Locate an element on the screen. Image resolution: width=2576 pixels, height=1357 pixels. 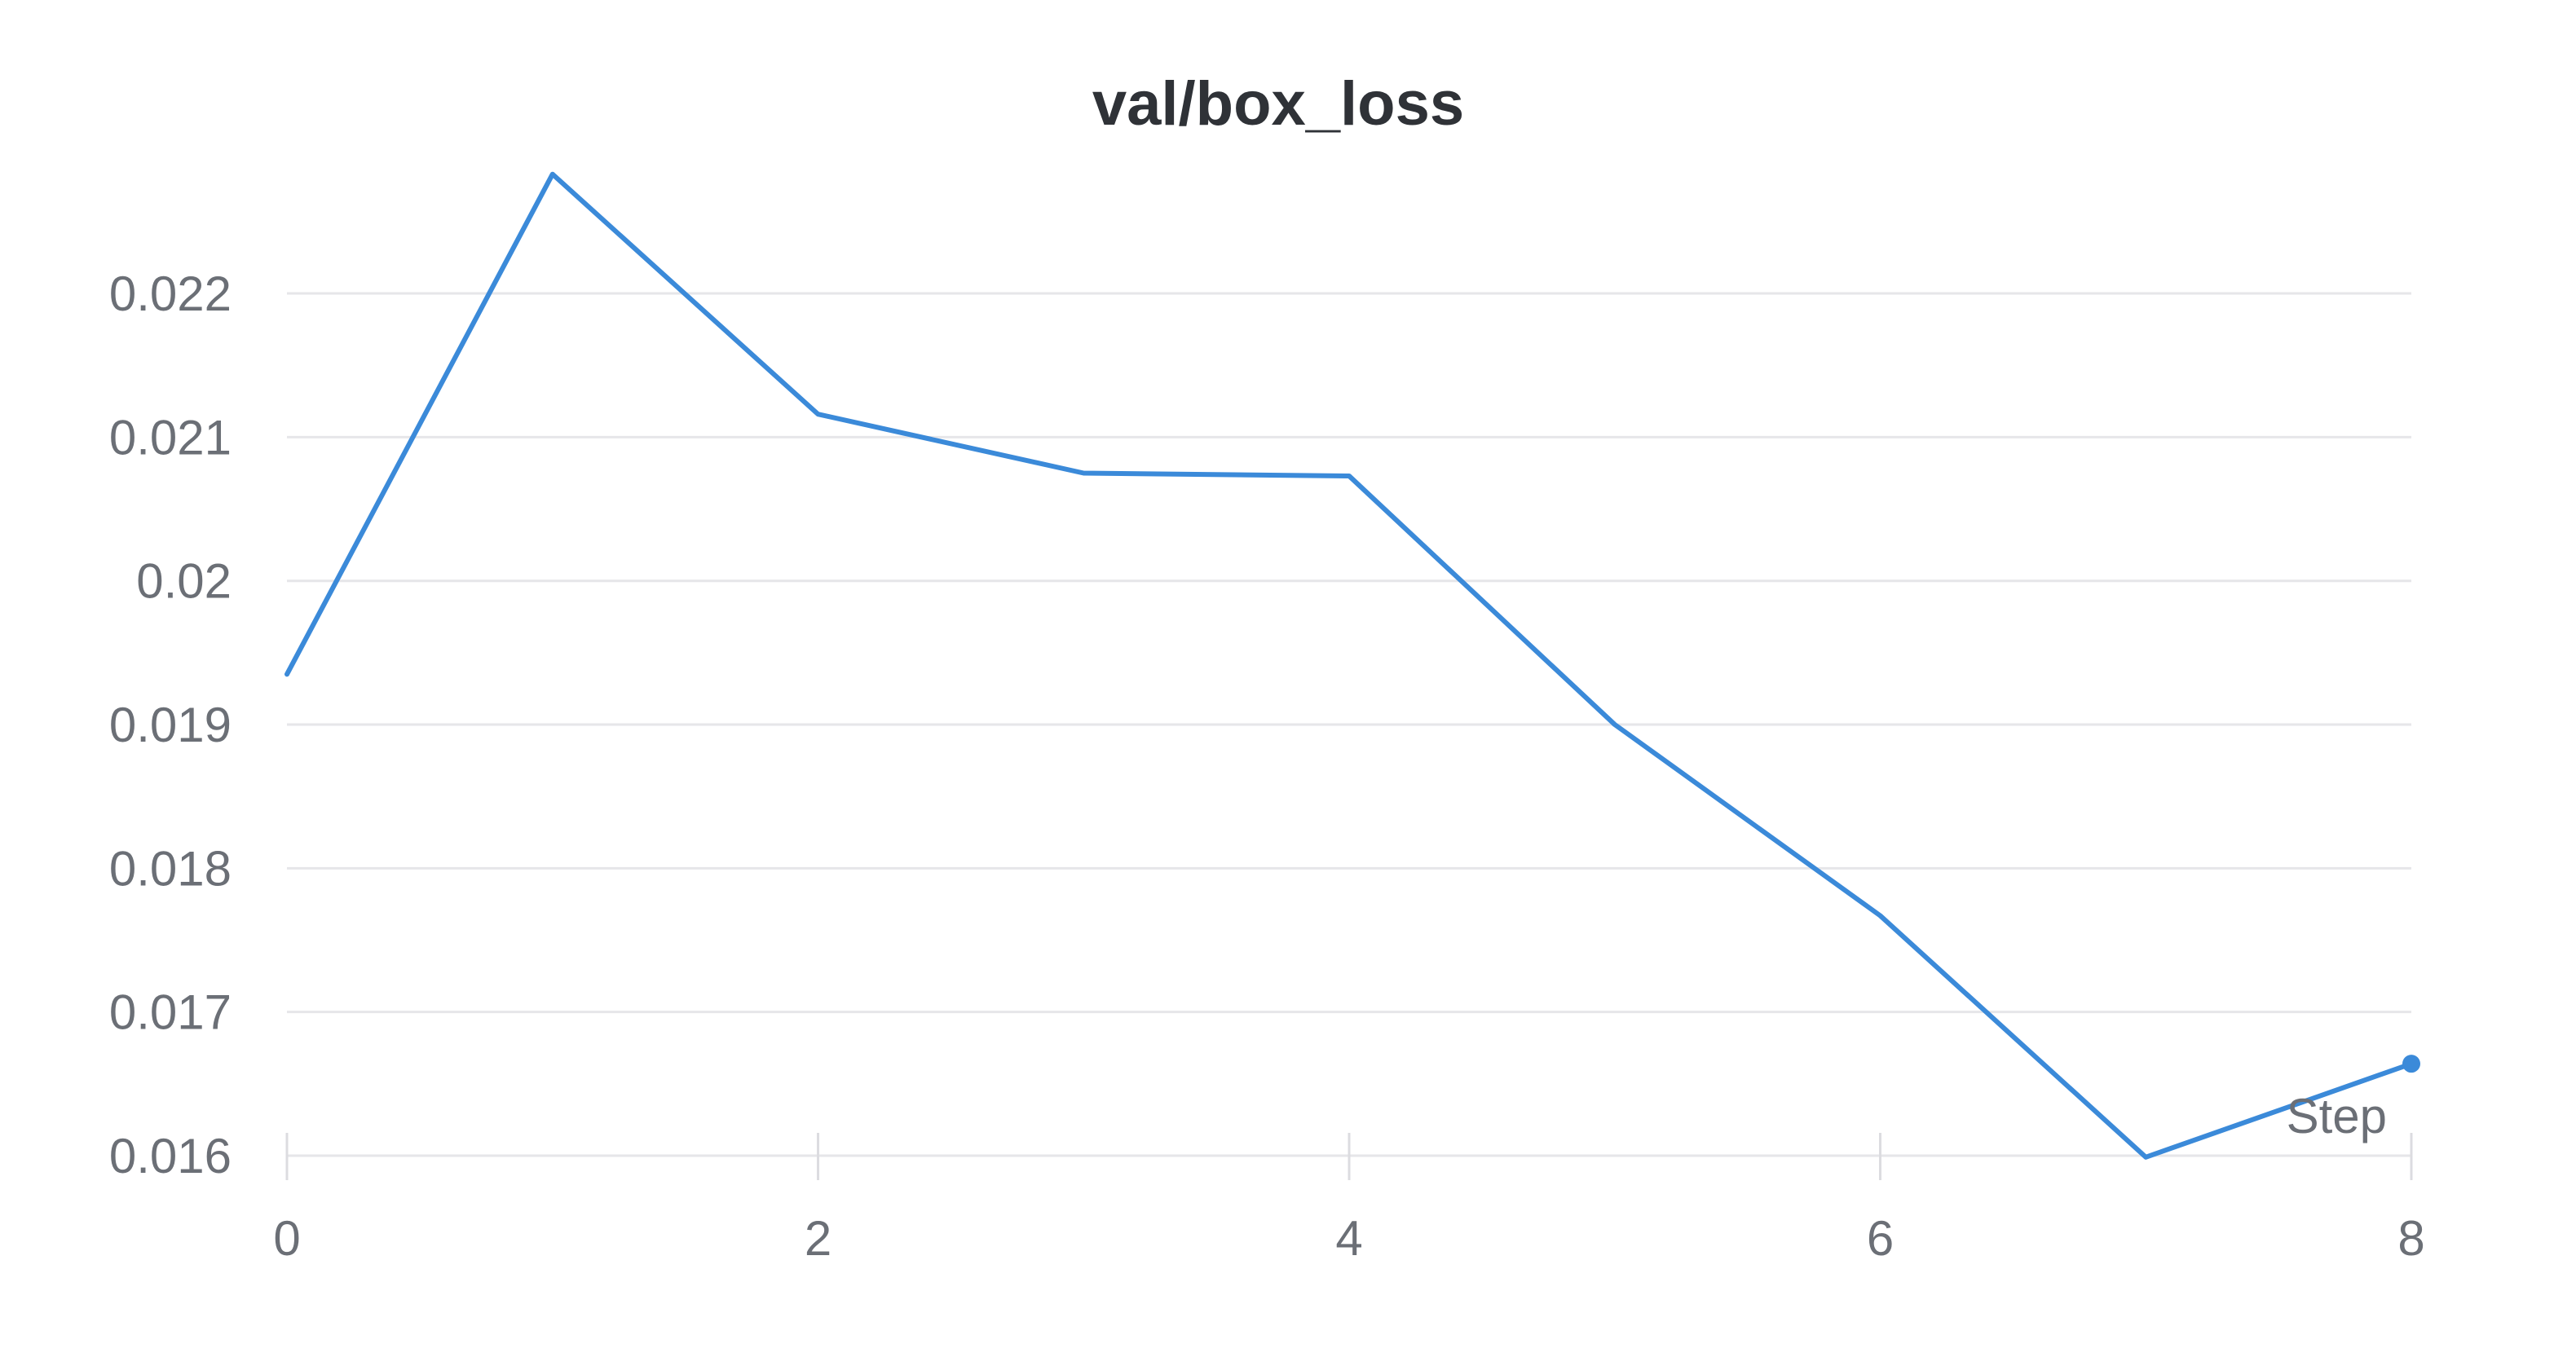
y-tick-label: 0.022 is located at coordinates (170, 294).